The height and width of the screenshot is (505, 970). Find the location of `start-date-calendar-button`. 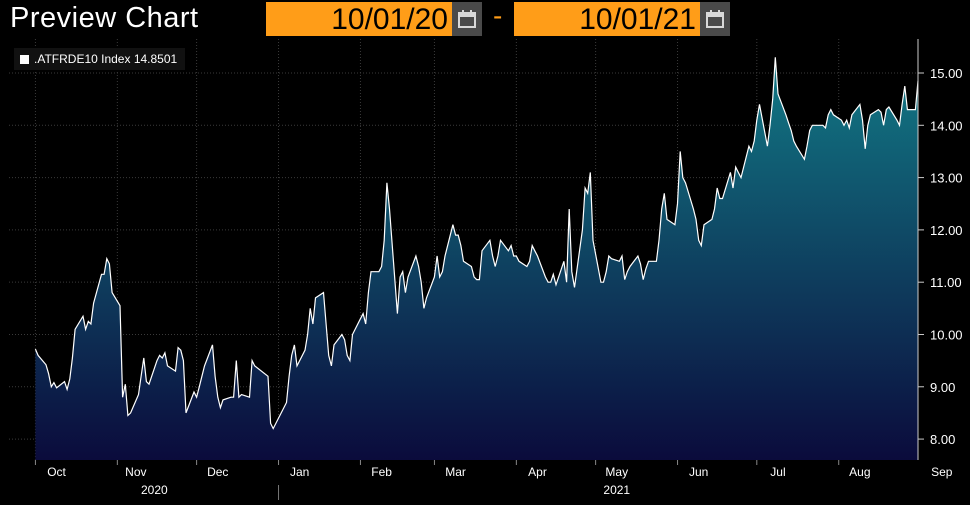

start-date-calendar-button is located at coordinates (467, 19).